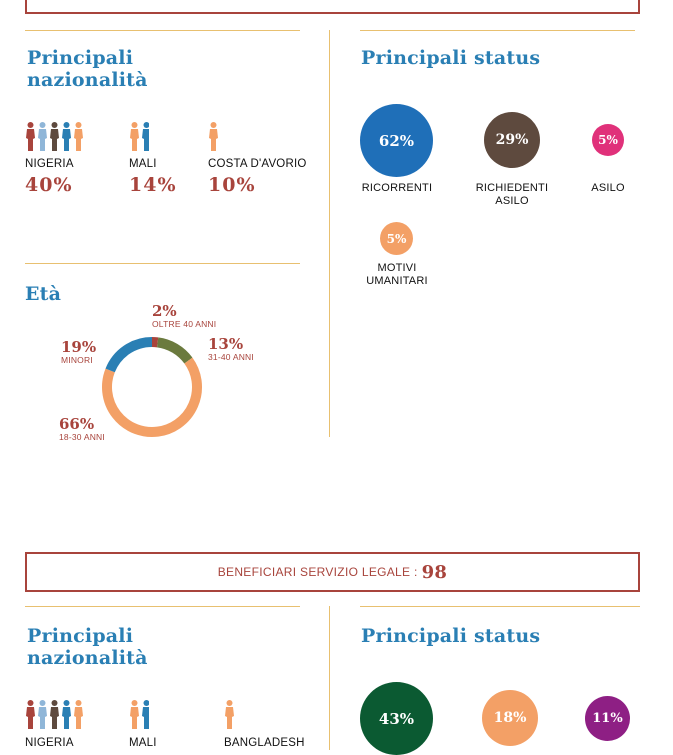 The image size is (673, 755). What do you see at coordinates (396, 140) in the screenshot?
I see `status-circle: 62%` at bounding box center [396, 140].